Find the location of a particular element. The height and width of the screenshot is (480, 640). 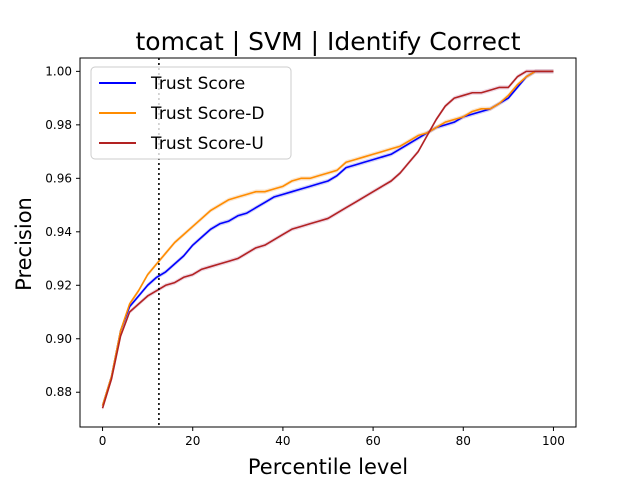

y-tick-label: 0.88 is located at coordinates (58, 392).